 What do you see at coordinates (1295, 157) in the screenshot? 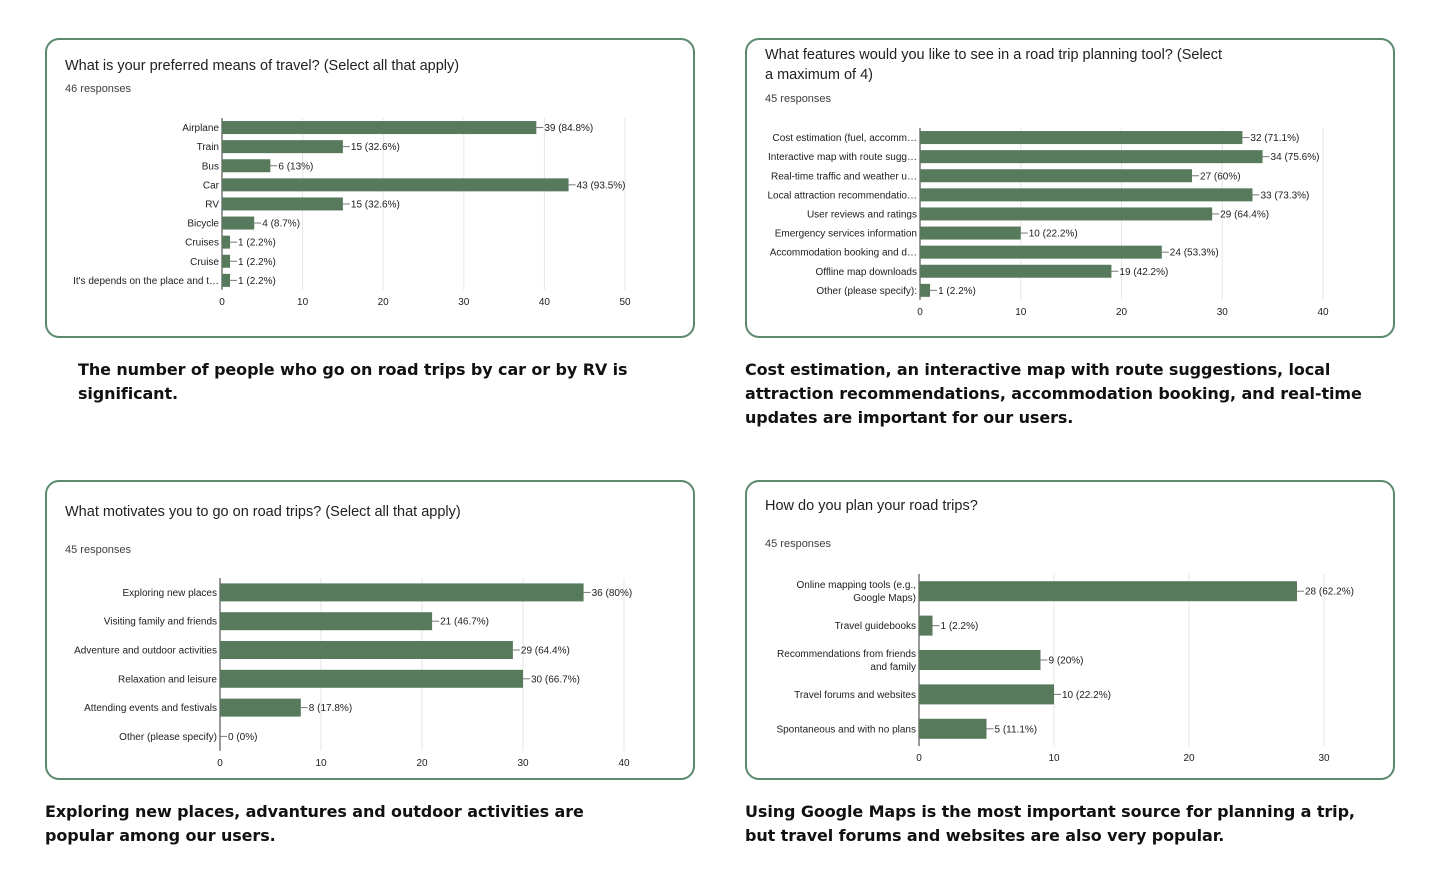
I see `data-label: 34 (75.6%)` at bounding box center [1295, 157].